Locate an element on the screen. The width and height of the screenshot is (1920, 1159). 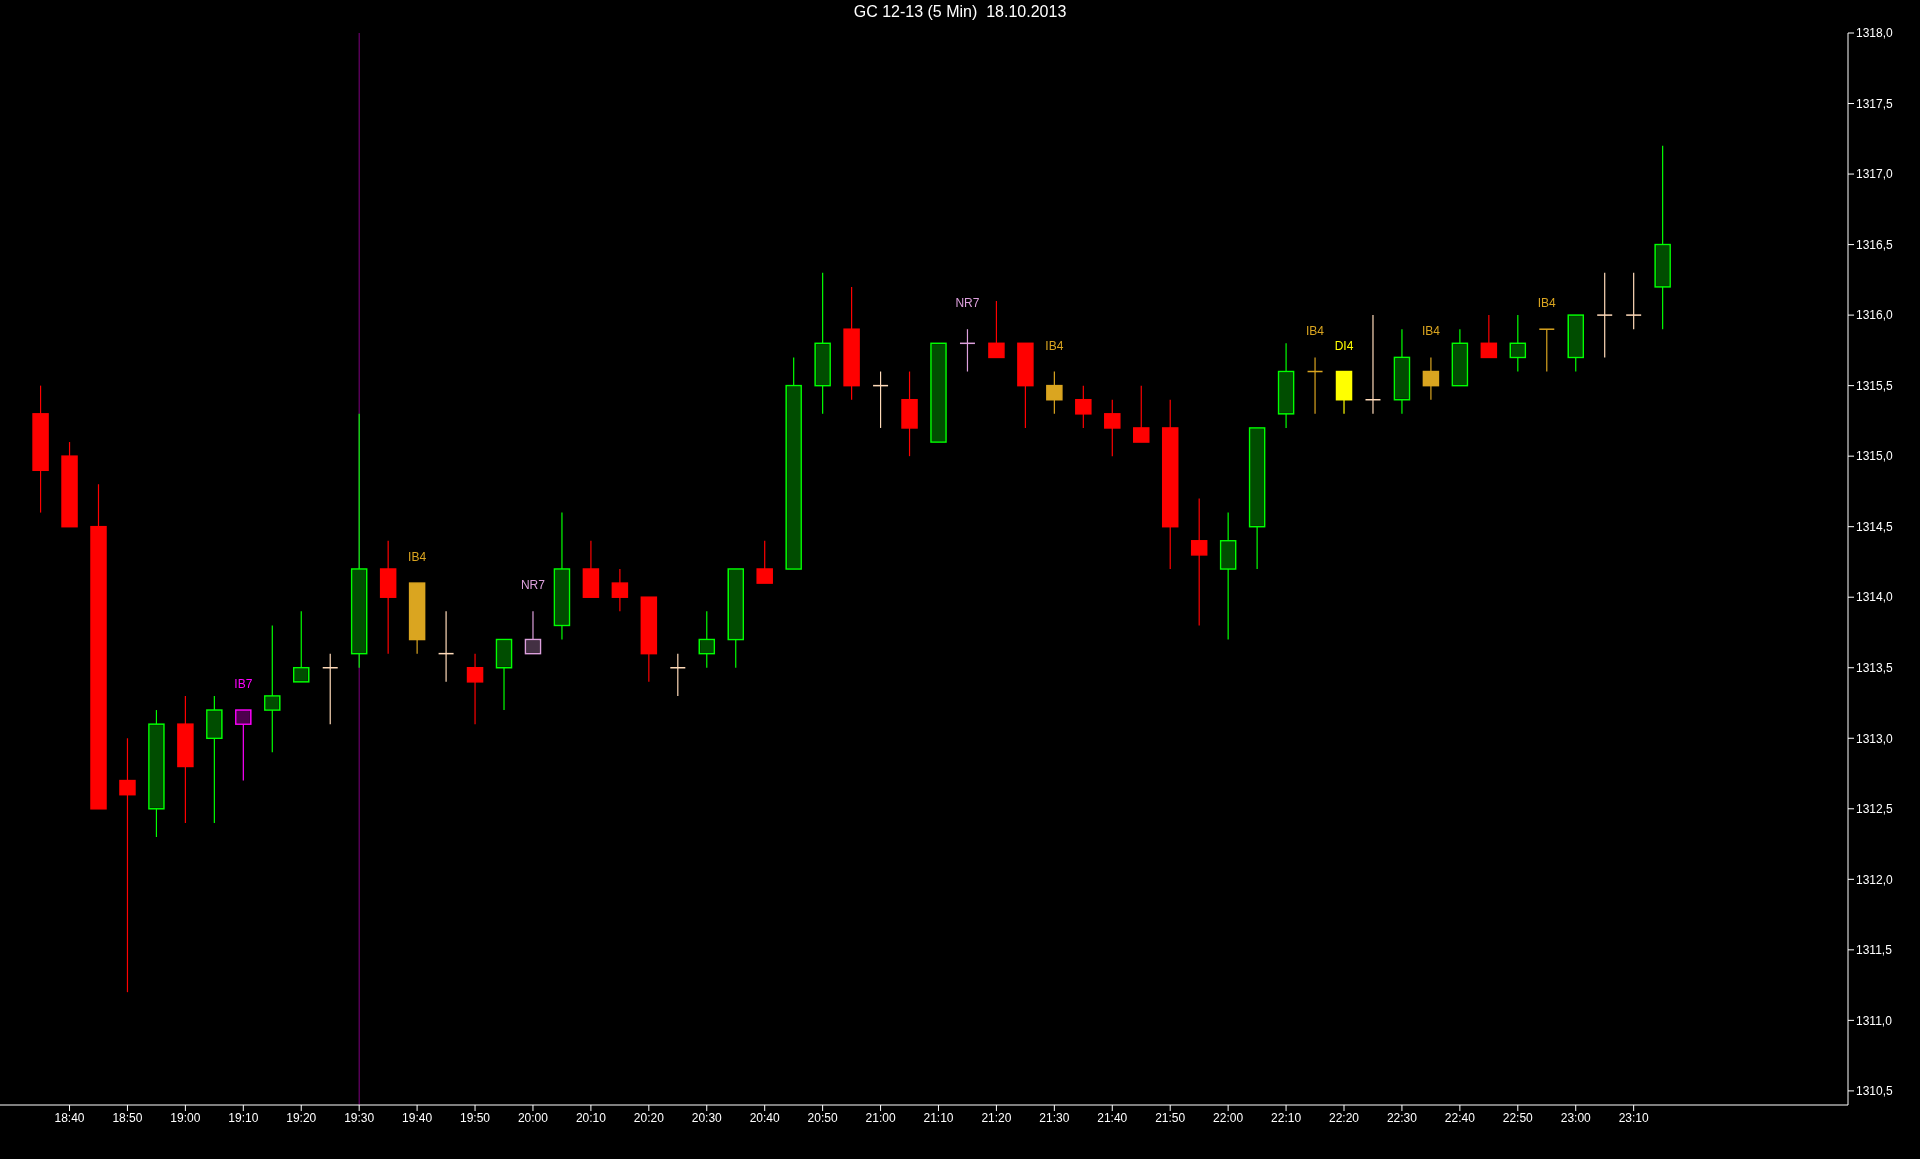
y-tick-label: 1315,5 is located at coordinates (1875, 385).